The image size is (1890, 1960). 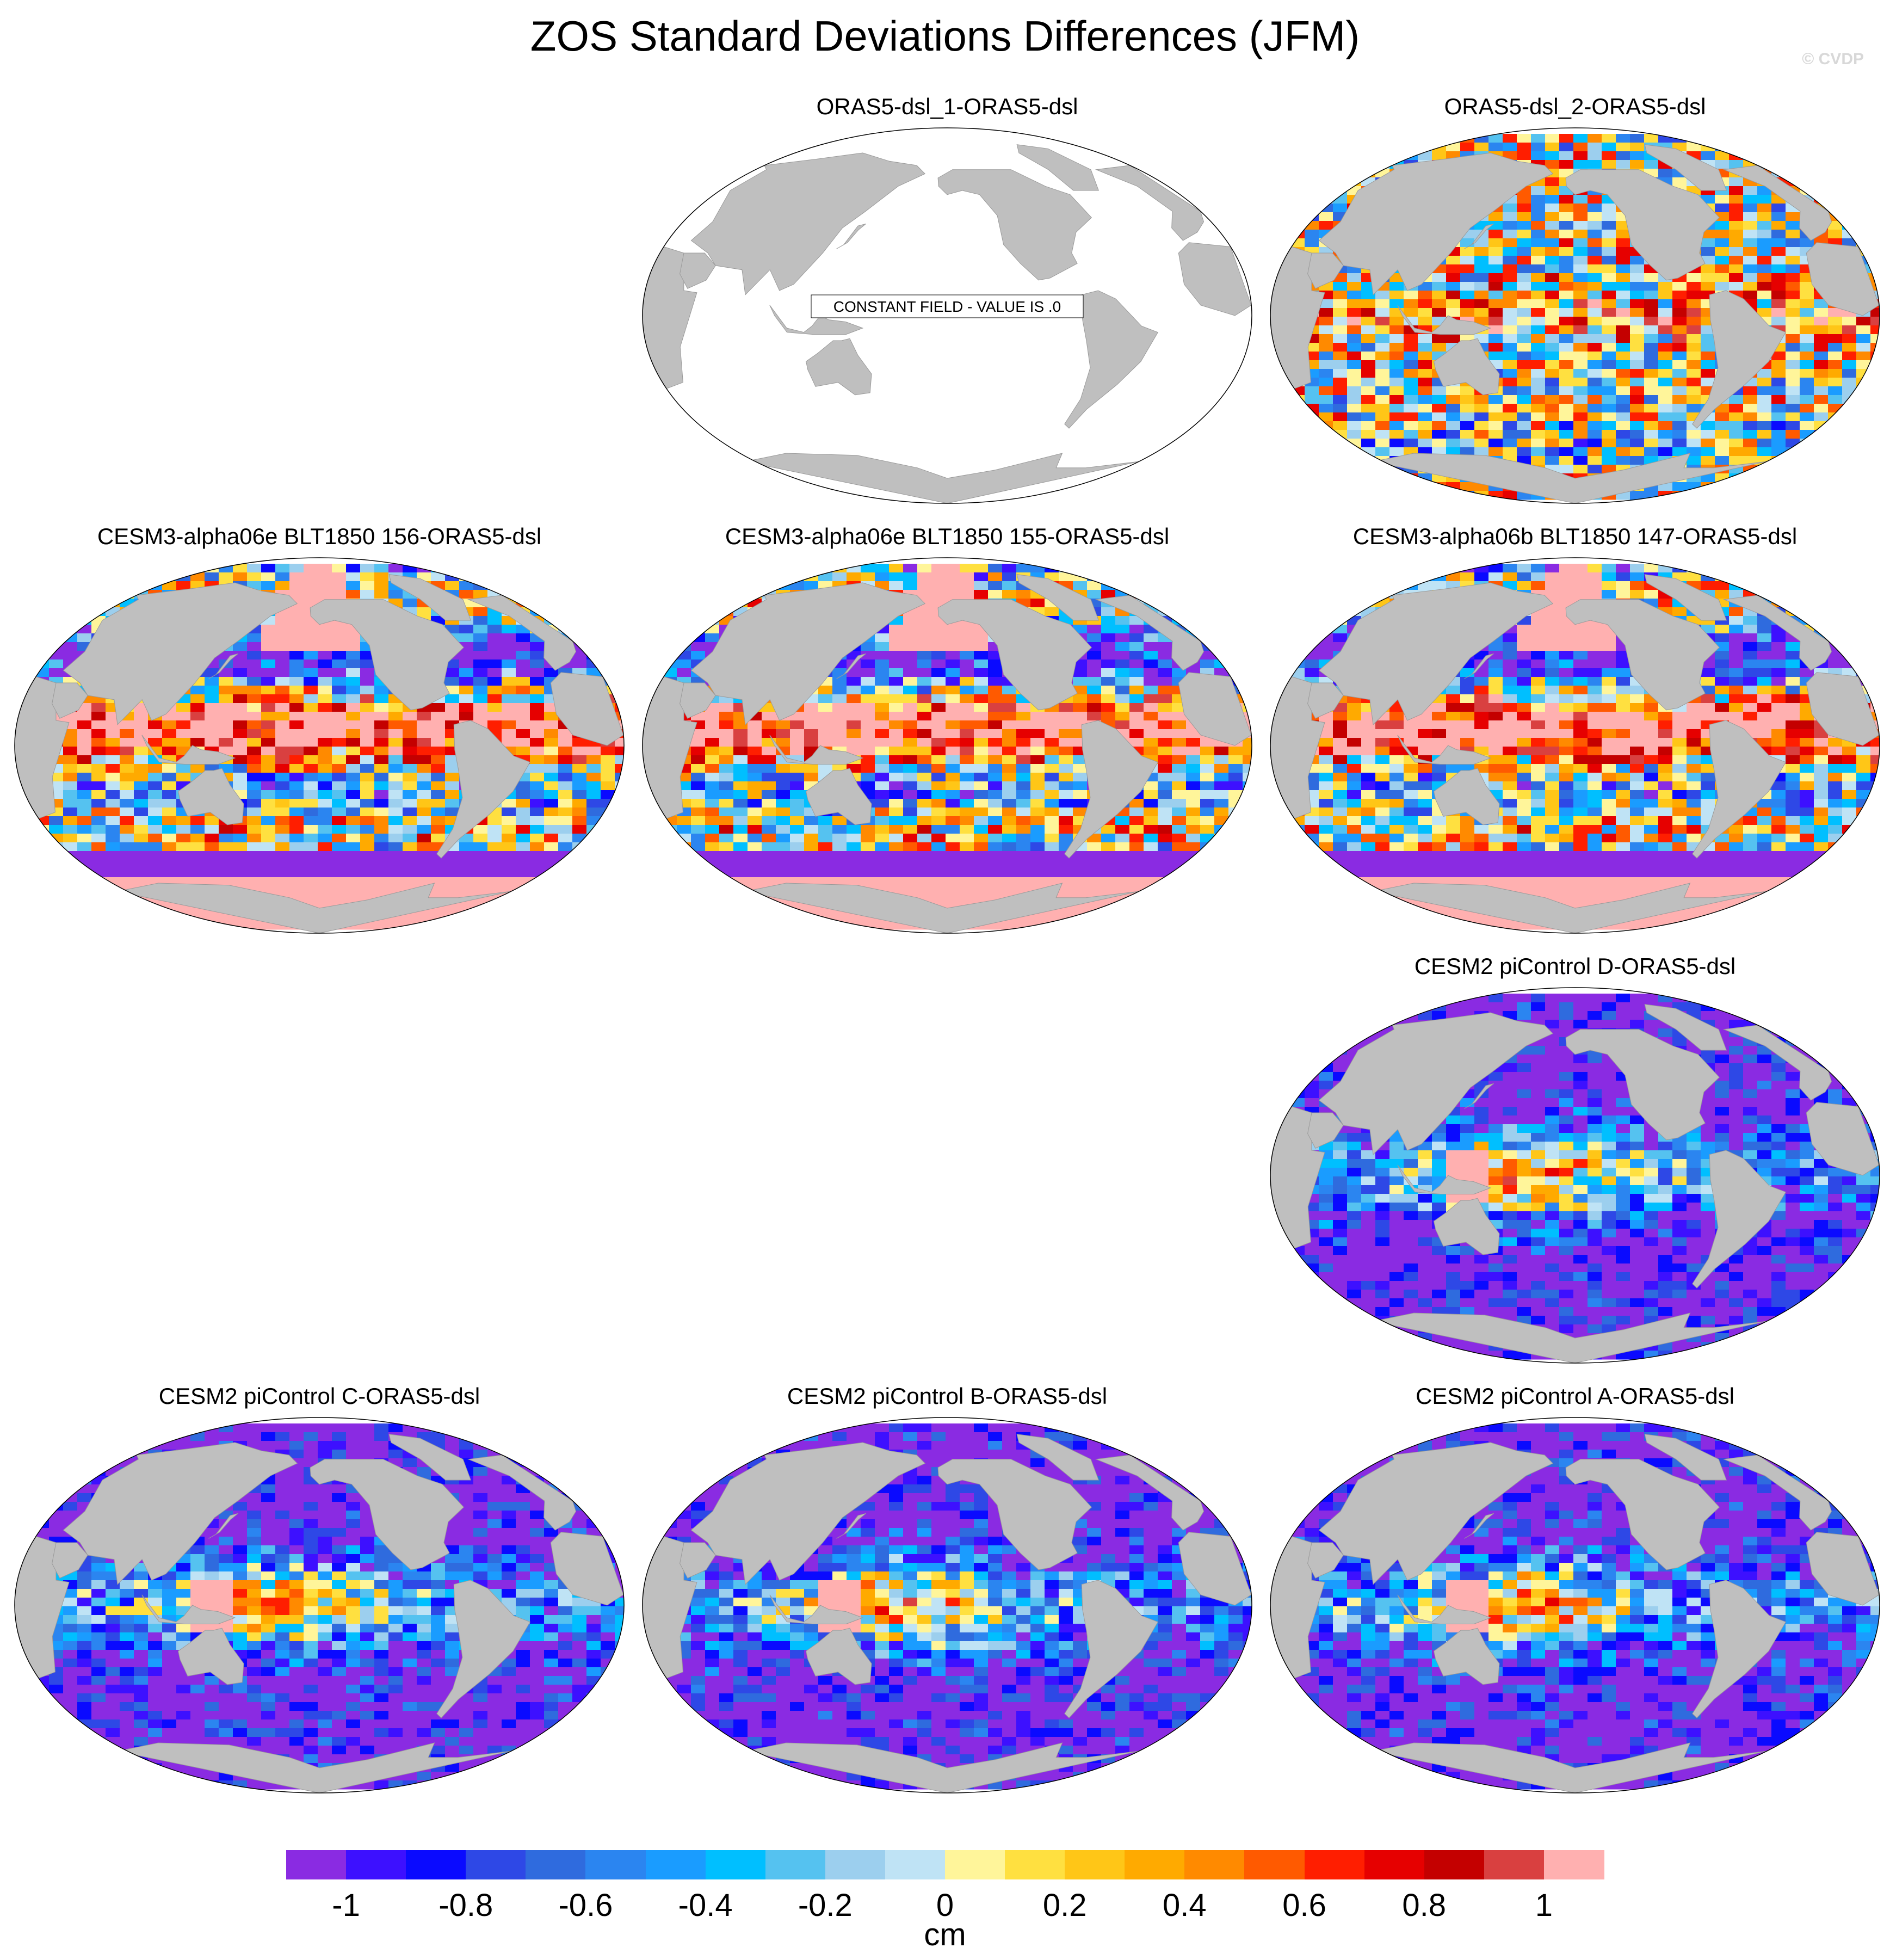 I want to click on map-panel: ORAS5-dsl_2-ORAS5-dsl, so click(x=1575, y=300).